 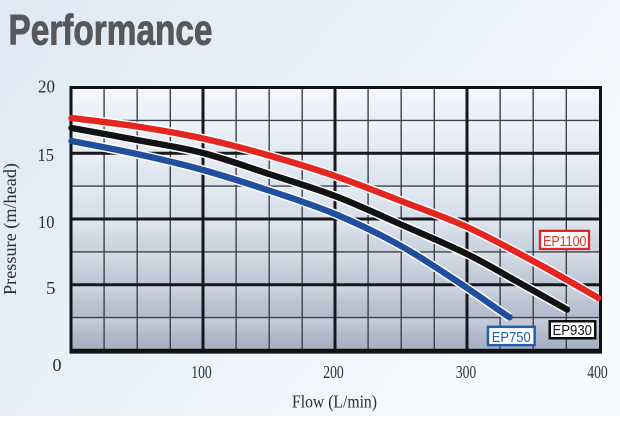 I want to click on svg-text: Flow (L/min), so click(x=334, y=402).